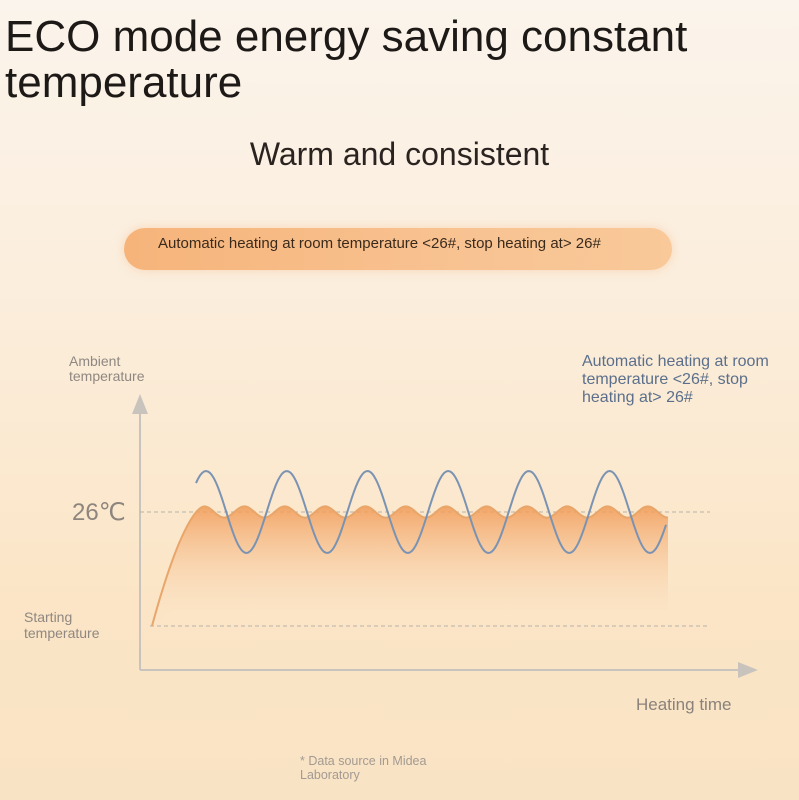 This screenshot has height=800, width=799. I want to click on start-tick-label-line1: Starting, so click(48, 617).